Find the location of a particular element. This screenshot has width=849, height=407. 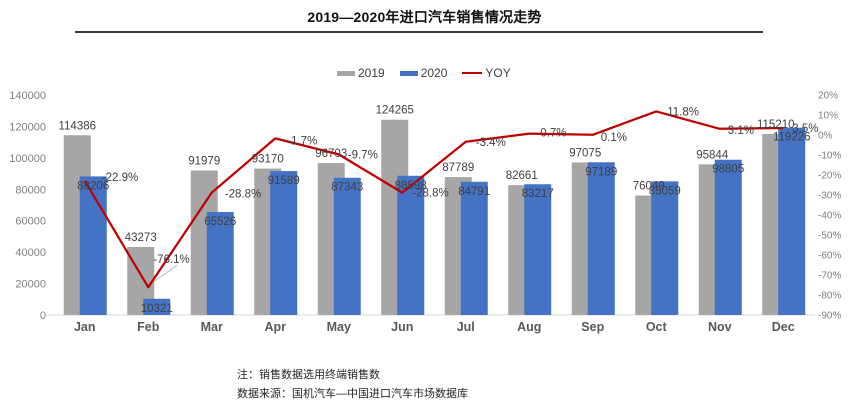

right-axis-tick: -40% is located at coordinates (829, 216).